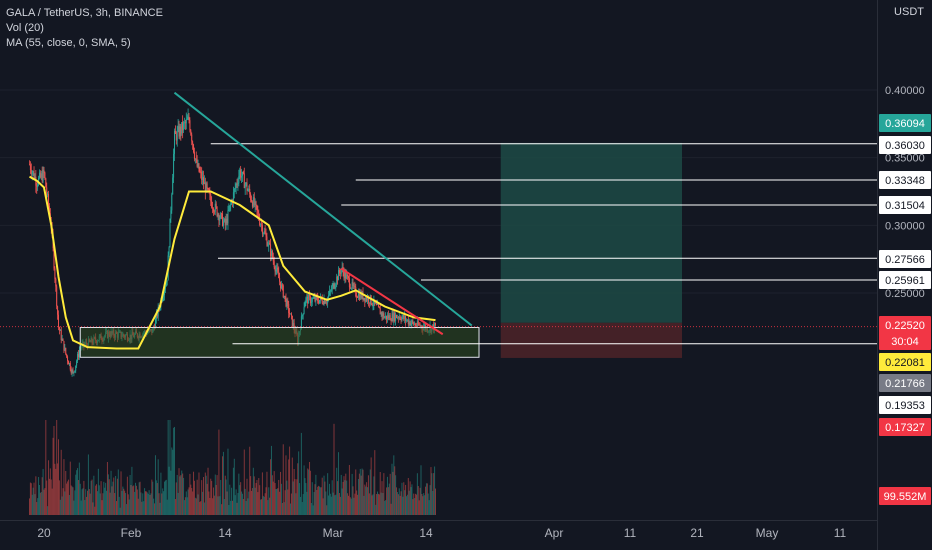 Image resolution: width=932 pixels, height=550 pixels. Describe the element at coordinates (25, 28) in the screenshot. I see `volume-legend: Vol (20)` at that location.